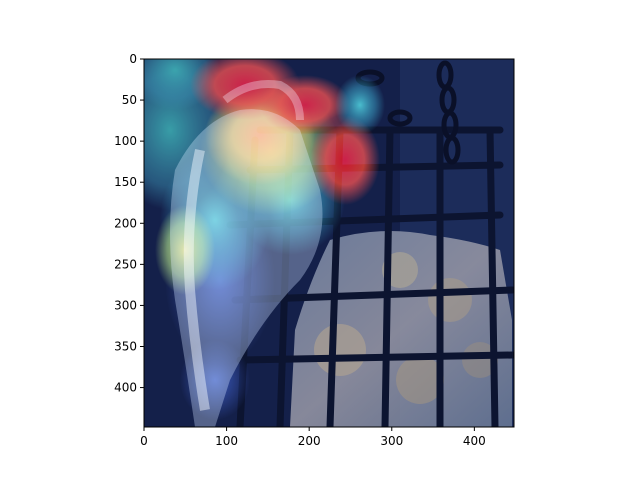 This screenshot has width=640, height=480. Describe the element at coordinates (125, 182) in the screenshot. I see `y-tick-label: 150` at that location.